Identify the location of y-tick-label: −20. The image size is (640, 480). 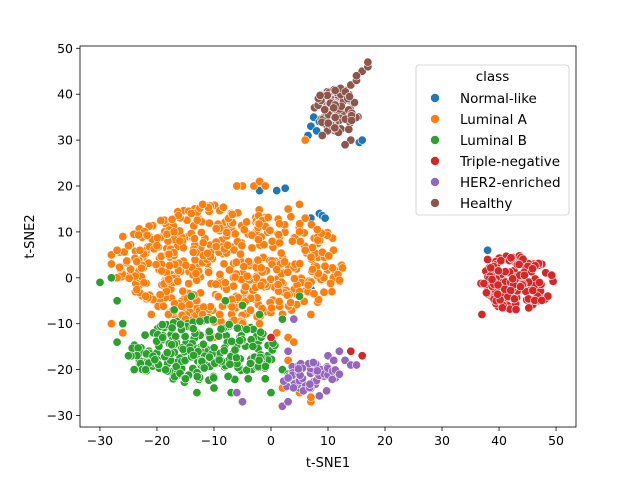
(60, 369).